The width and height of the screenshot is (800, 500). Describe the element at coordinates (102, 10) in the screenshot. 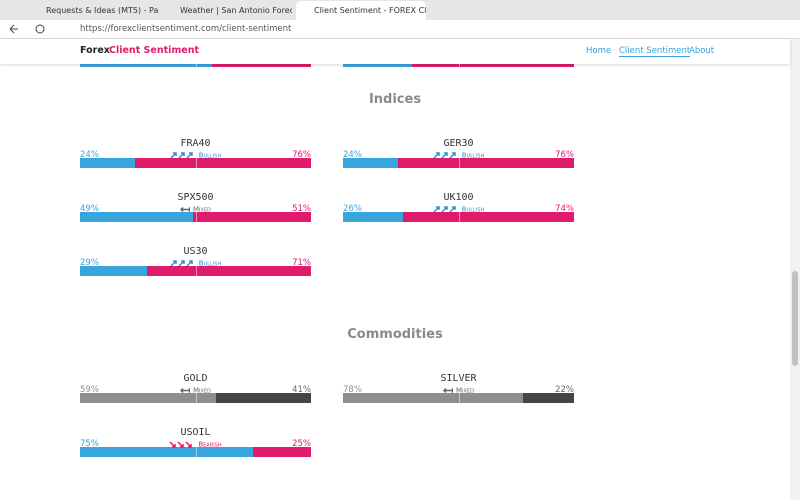

I see `tab: Requests & Ideas (MT5) - Page 3` at that location.